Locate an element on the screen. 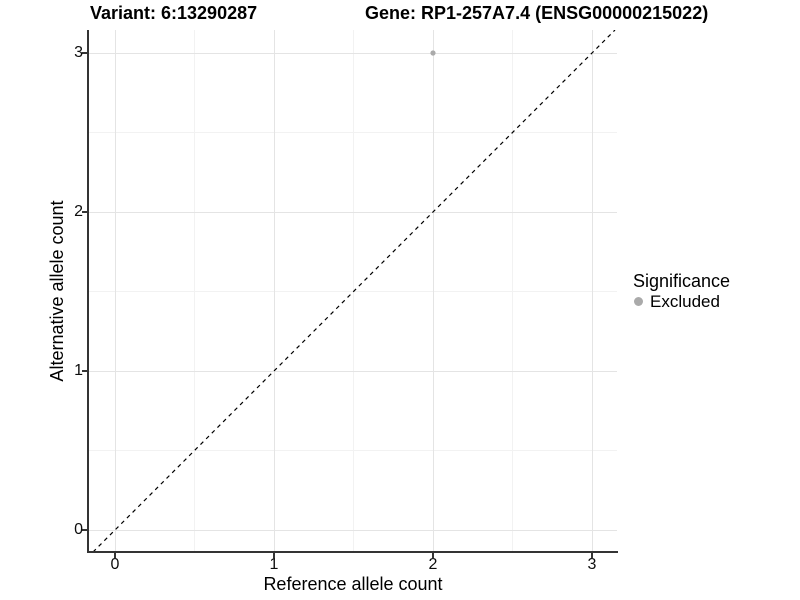  x-tick-label-2: 2 is located at coordinates (433, 564).